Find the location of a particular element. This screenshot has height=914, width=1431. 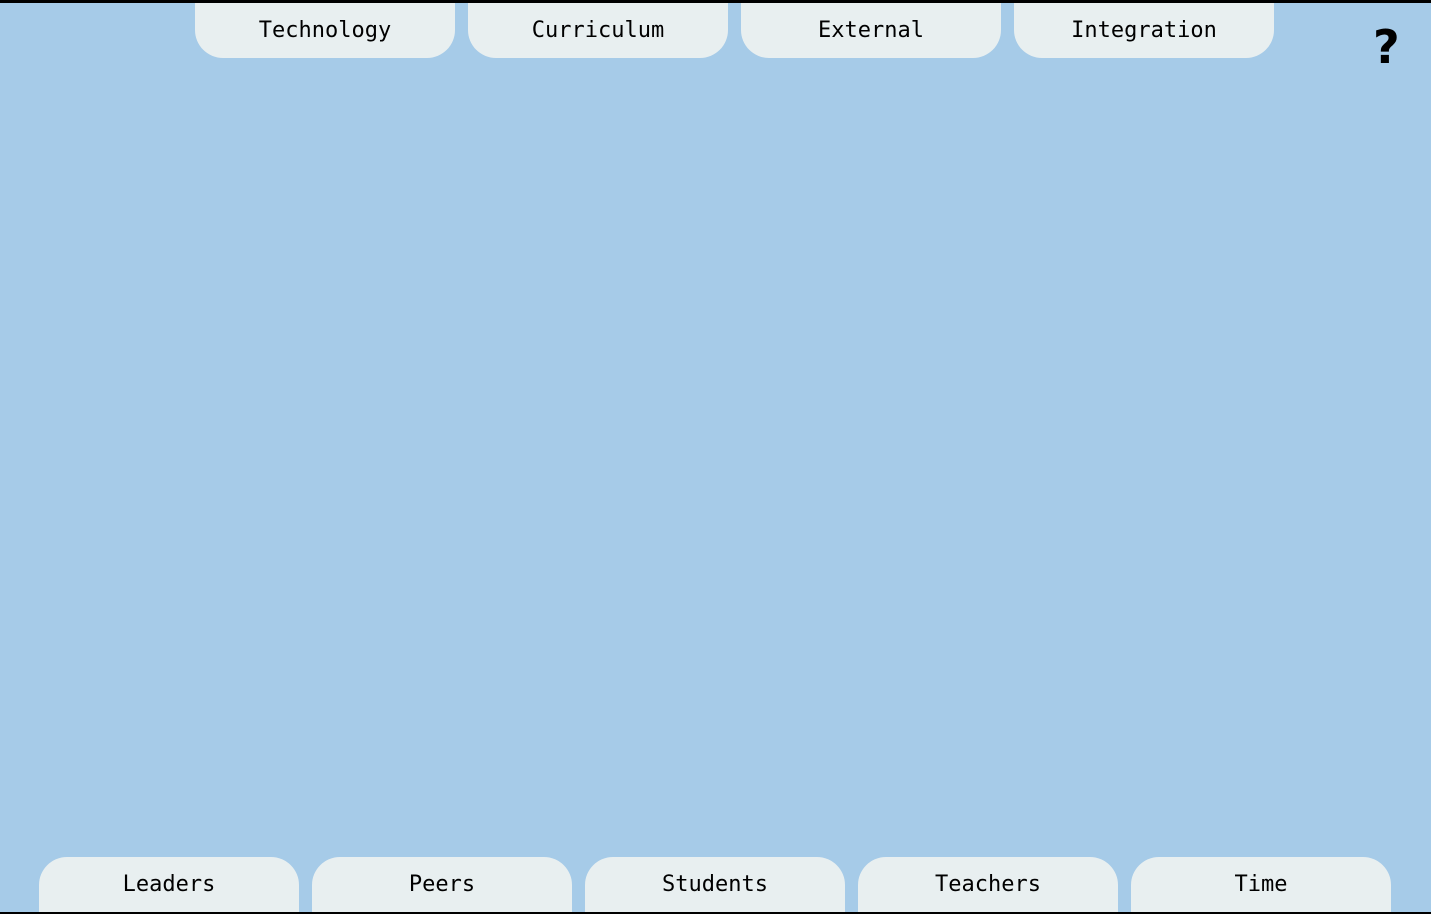

tab-external: External is located at coordinates (871, 30).